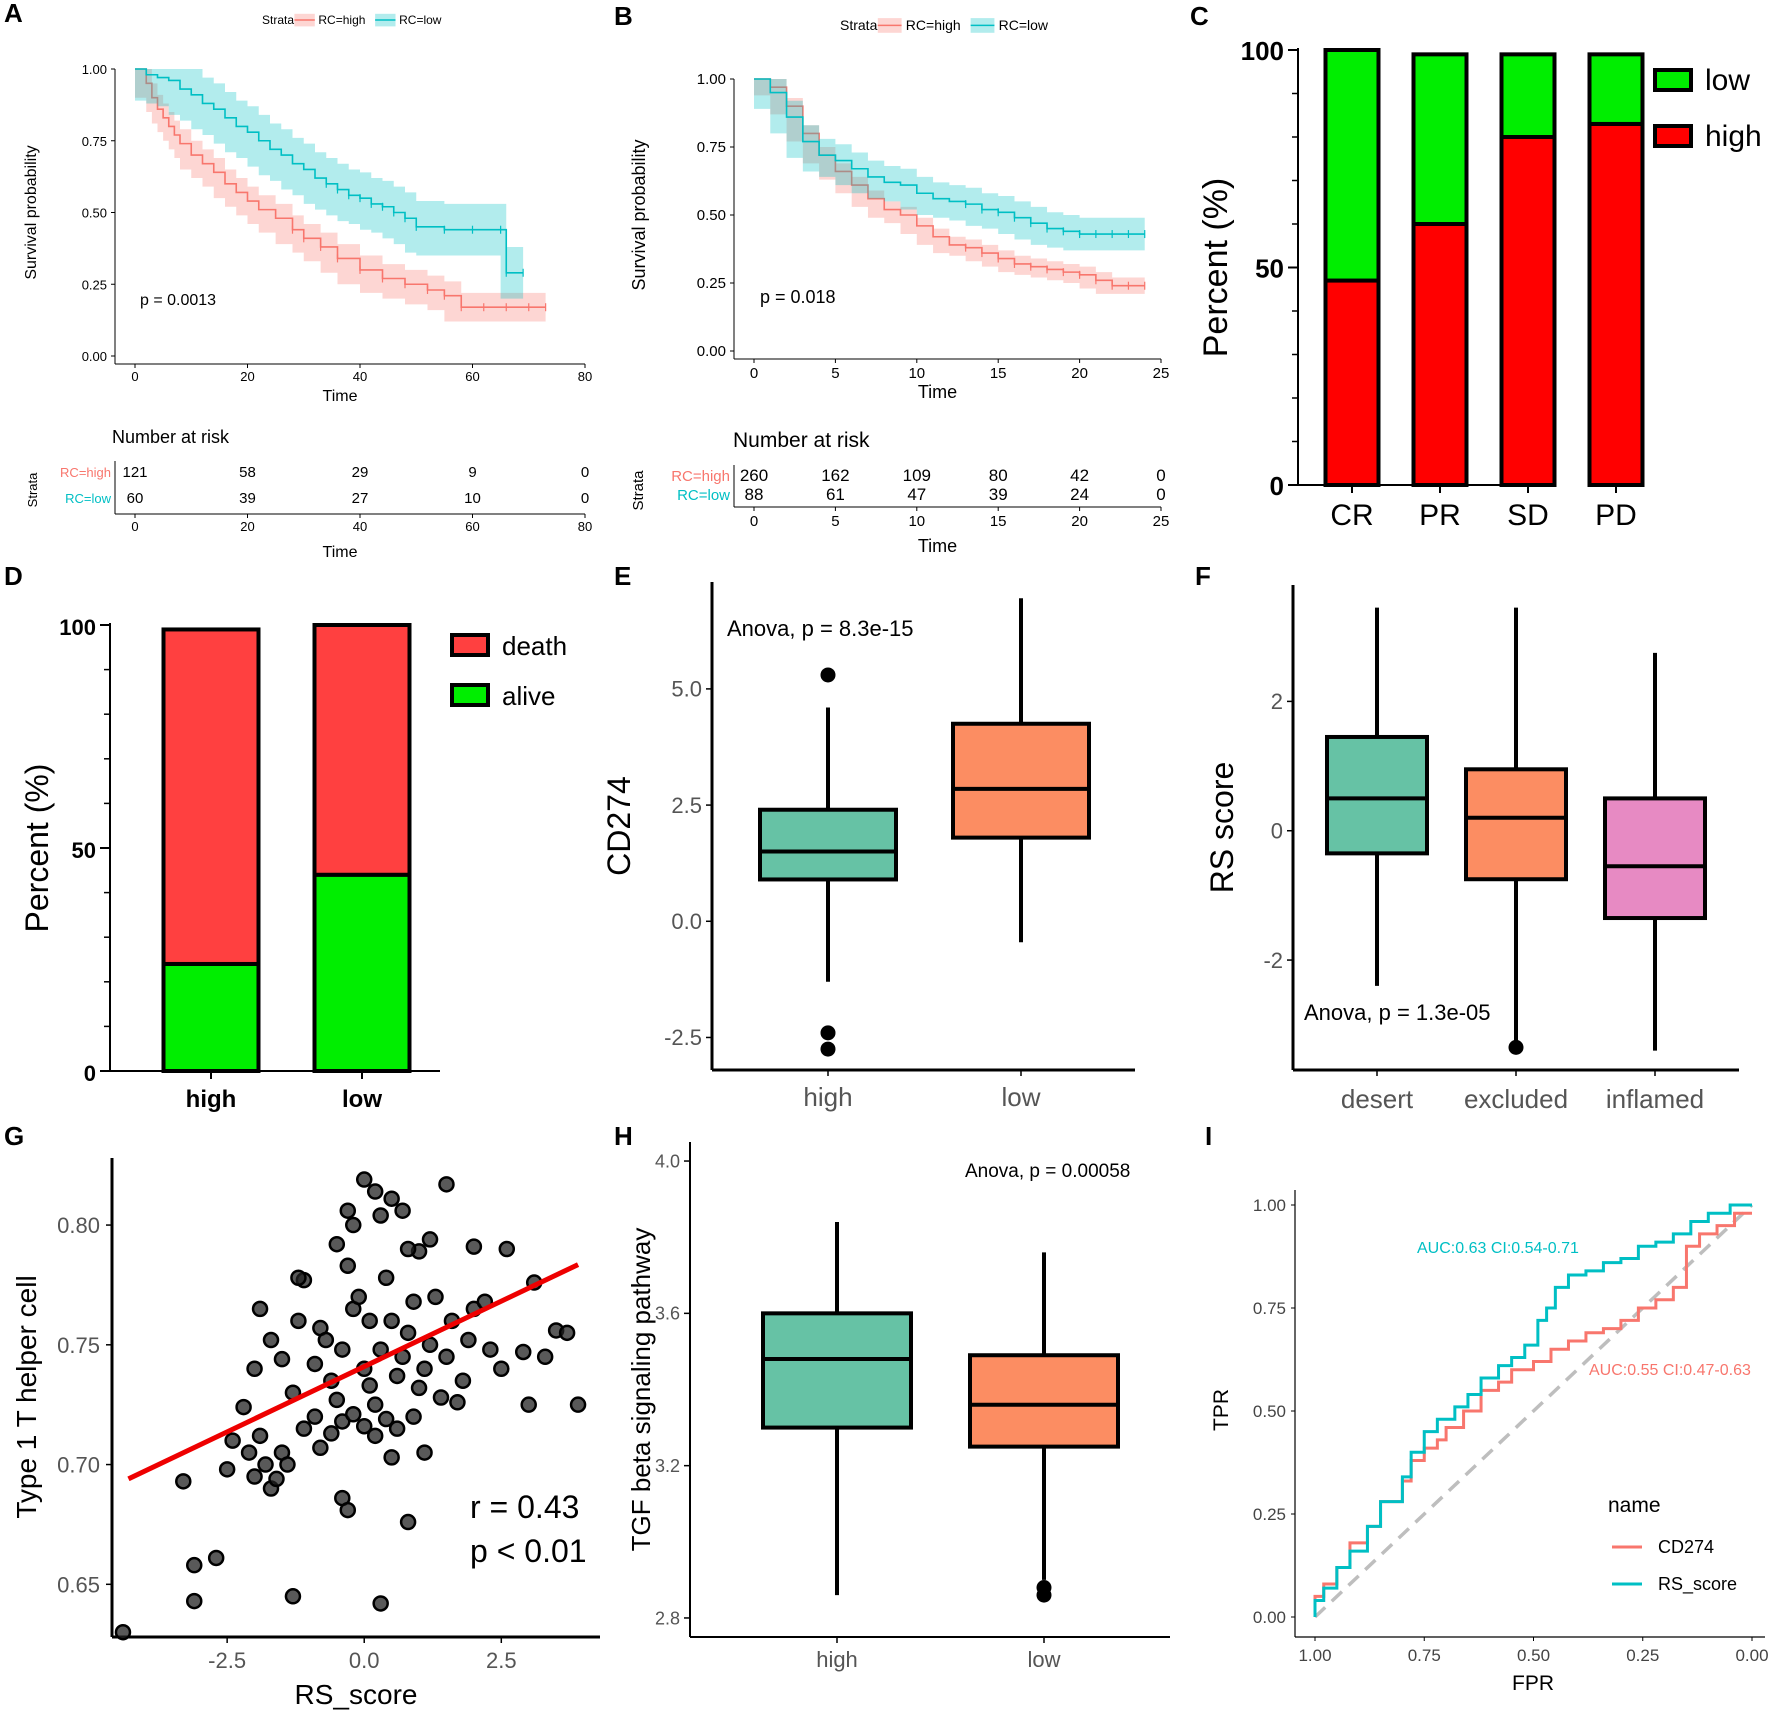 This screenshot has width=1785, height=1711. Describe the element at coordinates (247, 376) in the screenshot. I see `x-tick-label: 20` at that location.